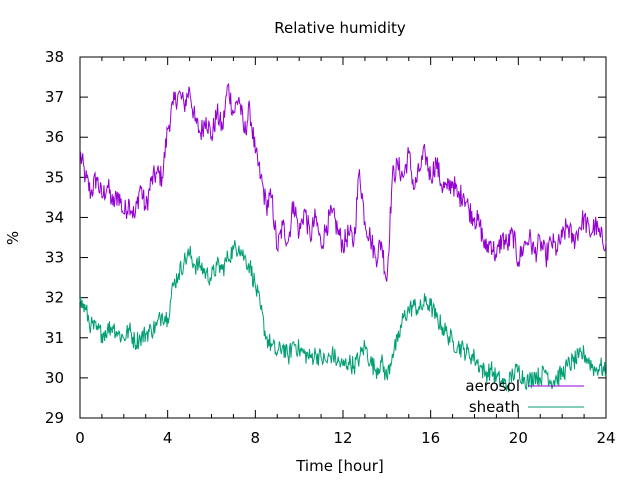 This screenshot has height=480, width=640. What do you see at coordinates (13, 238) in the screenshot?
I see `y-axis-label: %` at bounding box center [13, 238].